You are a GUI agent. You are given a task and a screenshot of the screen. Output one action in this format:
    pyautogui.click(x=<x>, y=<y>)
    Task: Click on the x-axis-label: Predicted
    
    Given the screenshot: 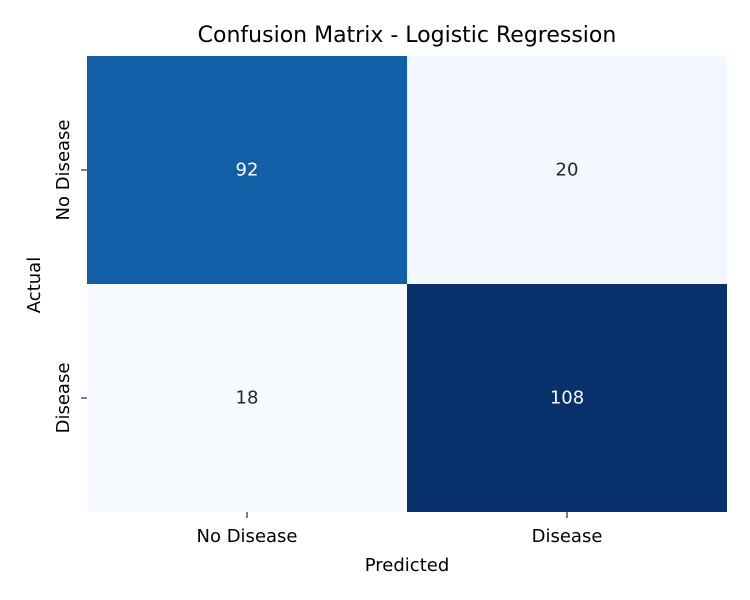 What is the action you would take?
    pyautogui.click(x=407, y=565)
    